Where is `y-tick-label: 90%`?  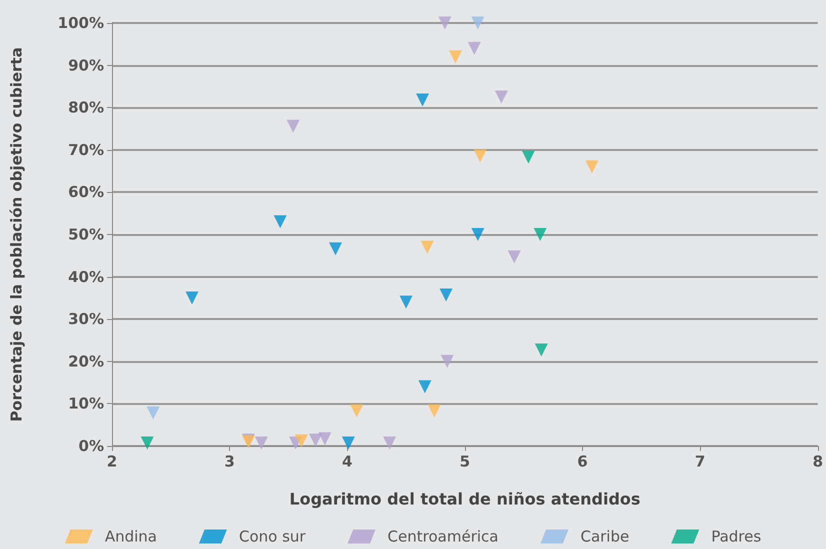 y-tick-label: 90% is located at coordinates (86, 65).